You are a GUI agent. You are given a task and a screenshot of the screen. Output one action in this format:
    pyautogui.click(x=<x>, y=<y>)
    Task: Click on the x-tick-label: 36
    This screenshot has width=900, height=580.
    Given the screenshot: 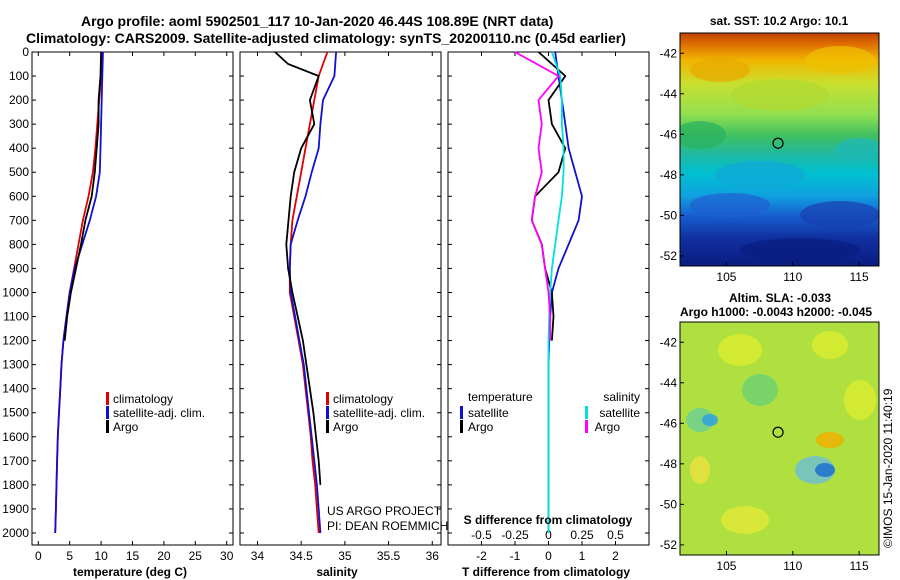 What is the action you would take?
    pyautogui.click(x=433, y=556)
    